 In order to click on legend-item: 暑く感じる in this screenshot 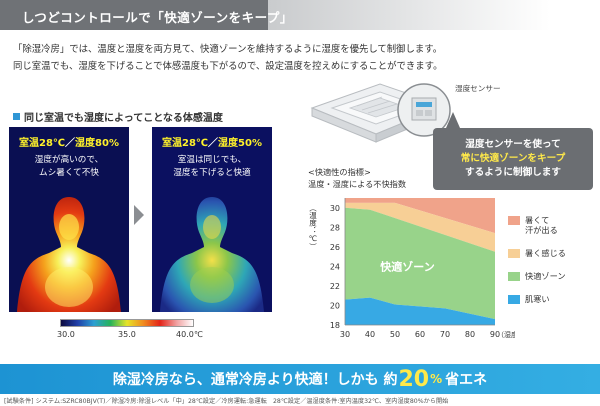, I will do `click(537, 253)`.